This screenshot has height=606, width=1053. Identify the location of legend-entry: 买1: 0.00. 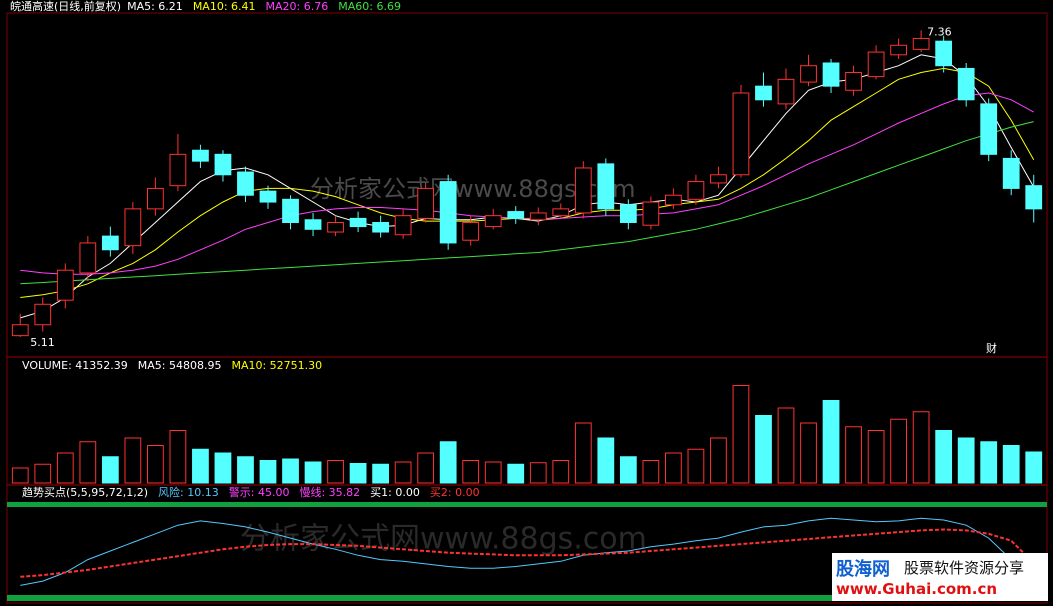
(395, 492).